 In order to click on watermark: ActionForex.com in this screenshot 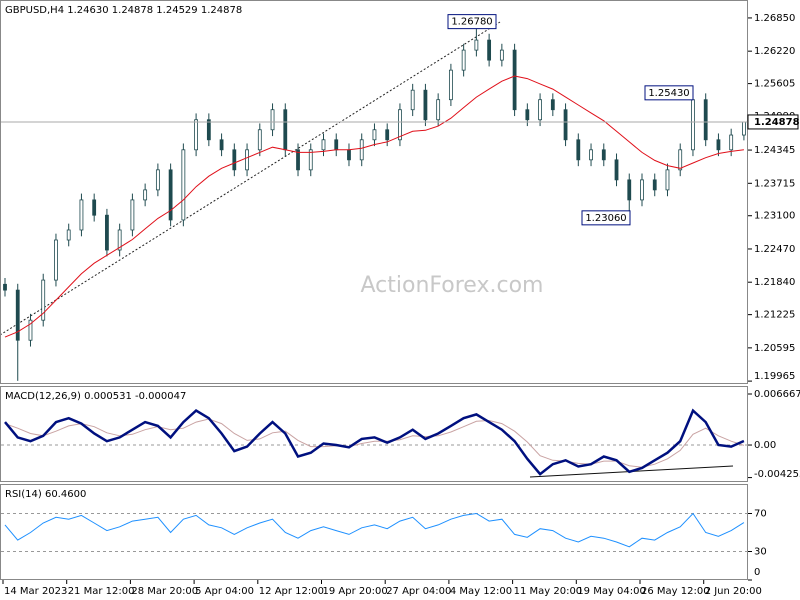, I will do `click(452, 285)`.